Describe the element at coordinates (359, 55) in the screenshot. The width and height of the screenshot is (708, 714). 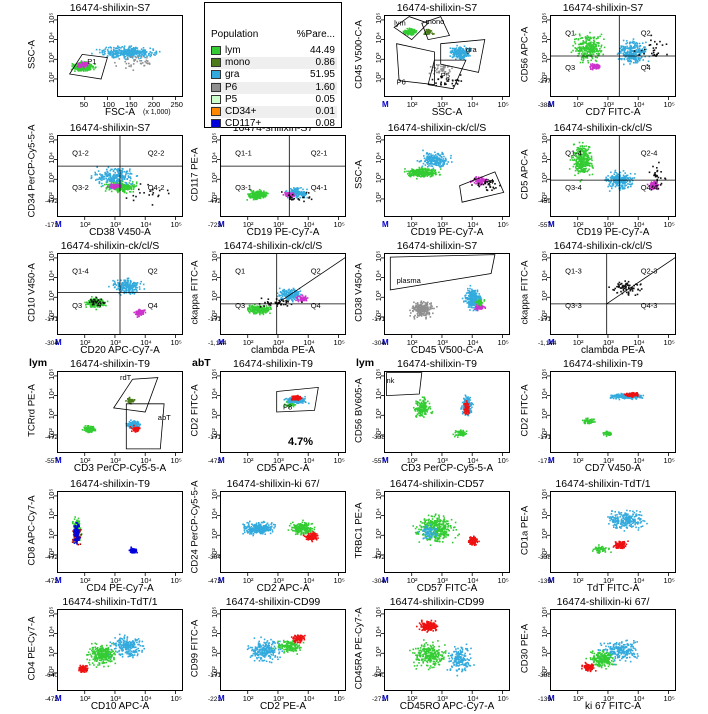
I see `y-axis-label: CD45 V500-C-A` at that location.